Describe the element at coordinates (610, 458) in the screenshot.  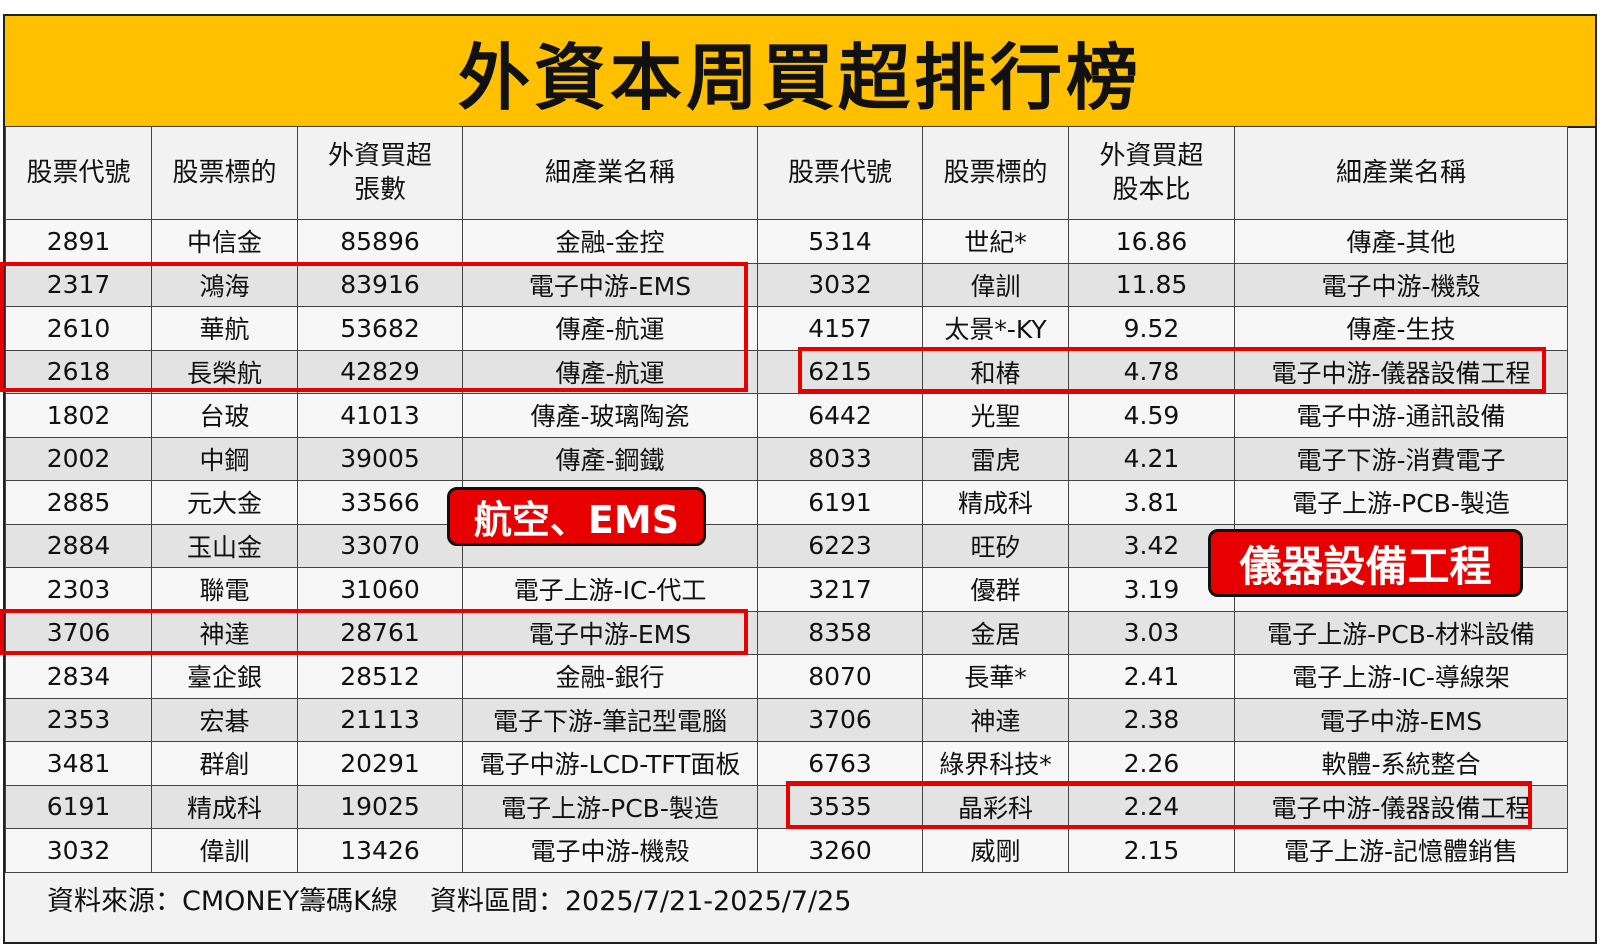
I see `cell-left-industry: 傳產-鋼鐵` at that location.